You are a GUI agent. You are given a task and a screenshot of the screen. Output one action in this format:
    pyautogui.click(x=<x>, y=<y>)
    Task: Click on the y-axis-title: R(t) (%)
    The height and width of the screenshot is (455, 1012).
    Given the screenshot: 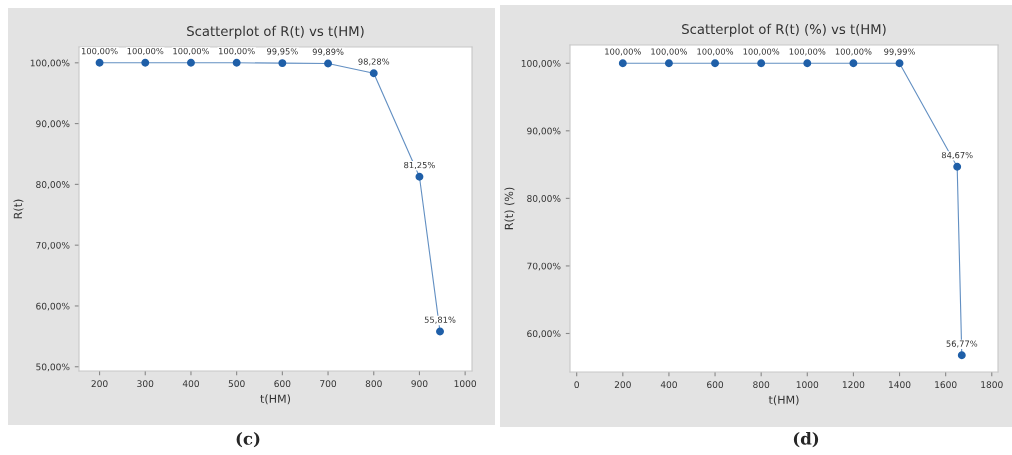 What is the action you would take?
    pyautogui.click(x=509, y=208)
    